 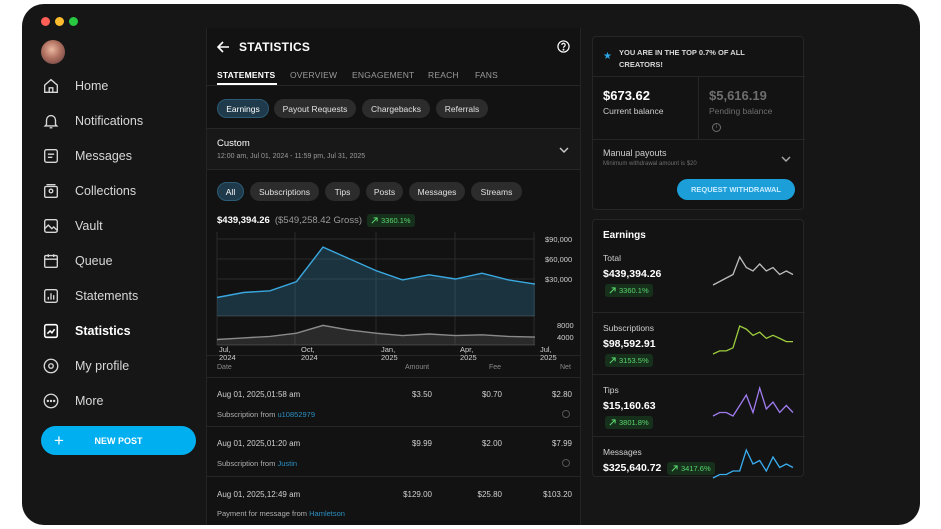 What do you see at coordinates (633, 111) in the screenshot?
I see `current-balance-label: Current balance` at bounding box center [633, 111].